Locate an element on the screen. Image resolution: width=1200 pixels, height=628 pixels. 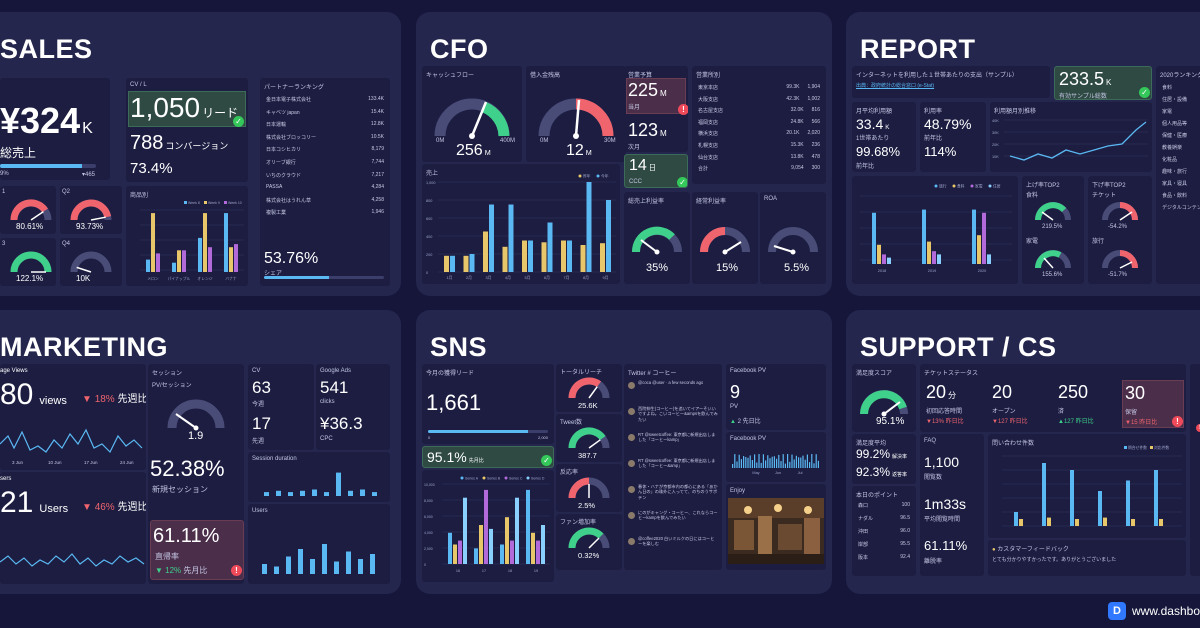
branch-row: 名古屋支店 32.0K 816 is located at coordinates (759, 110).